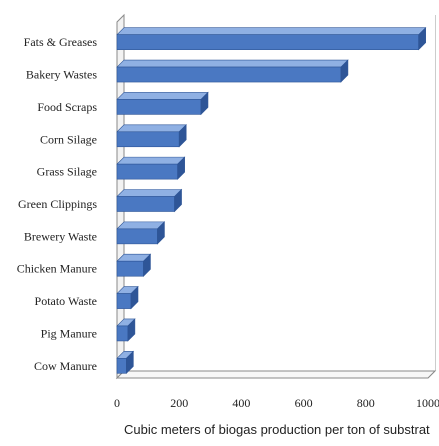  What do you see at coordinates (366, 403) in the screenshot?
I see `x-tick-label: 800` at bounding box center [366, 403].